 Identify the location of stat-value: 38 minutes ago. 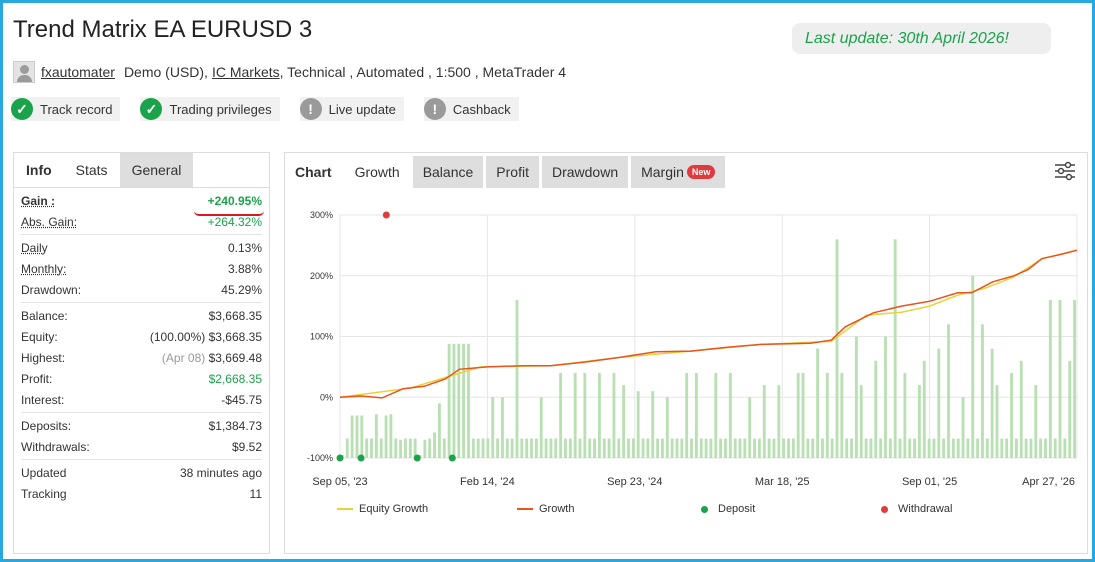
(220, 472).